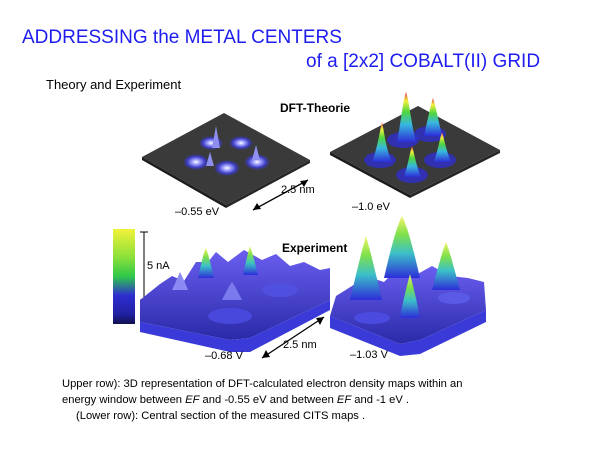 The image size is (600, 450). I want to click on scale-label-bottom: 2.5 nm, so click(300, 345).